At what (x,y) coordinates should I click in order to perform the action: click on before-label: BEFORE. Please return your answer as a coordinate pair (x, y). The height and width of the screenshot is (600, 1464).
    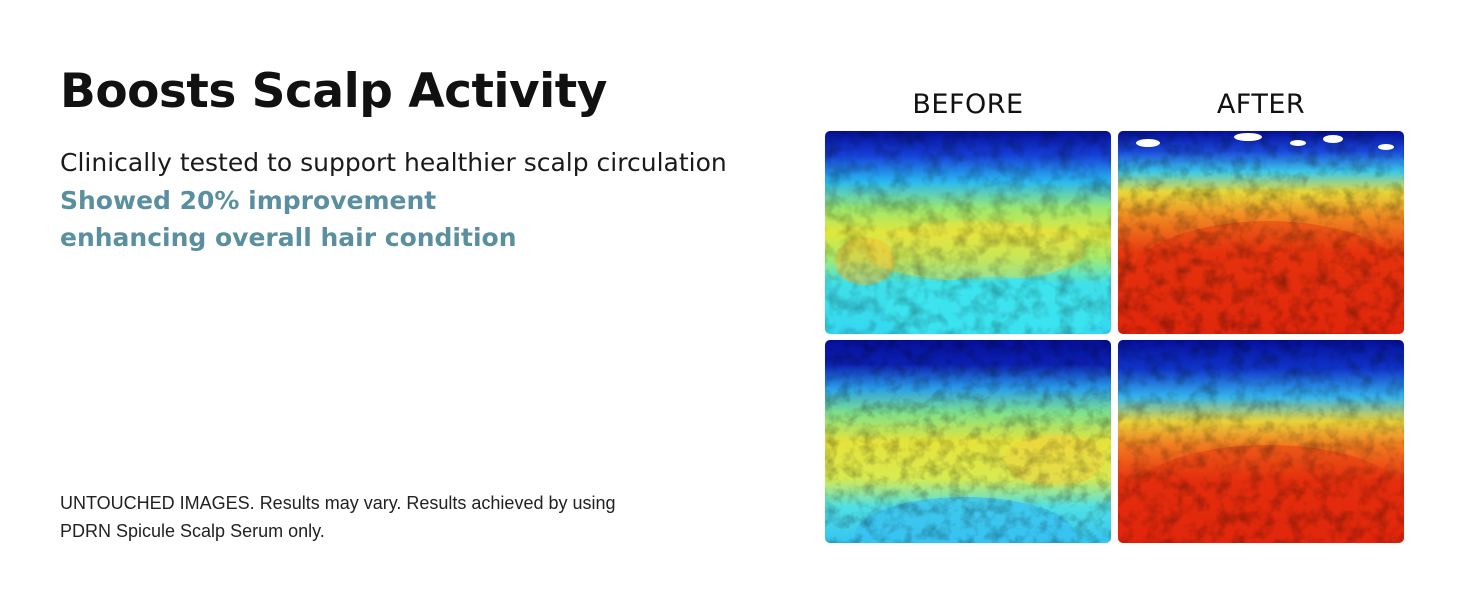
    Looking at the image, I should click on (968, 104).